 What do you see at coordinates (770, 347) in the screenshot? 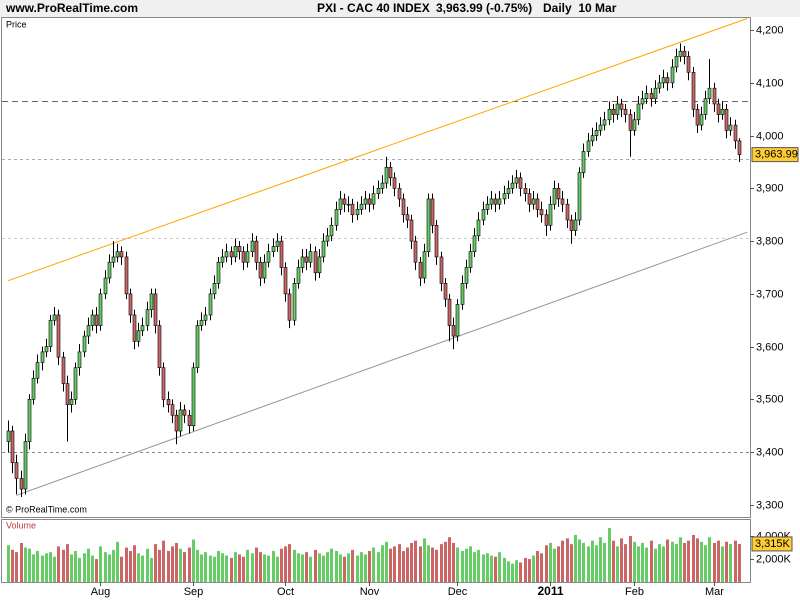
I see `y-tick-label: 3,600` at bounding box center [770, 347].